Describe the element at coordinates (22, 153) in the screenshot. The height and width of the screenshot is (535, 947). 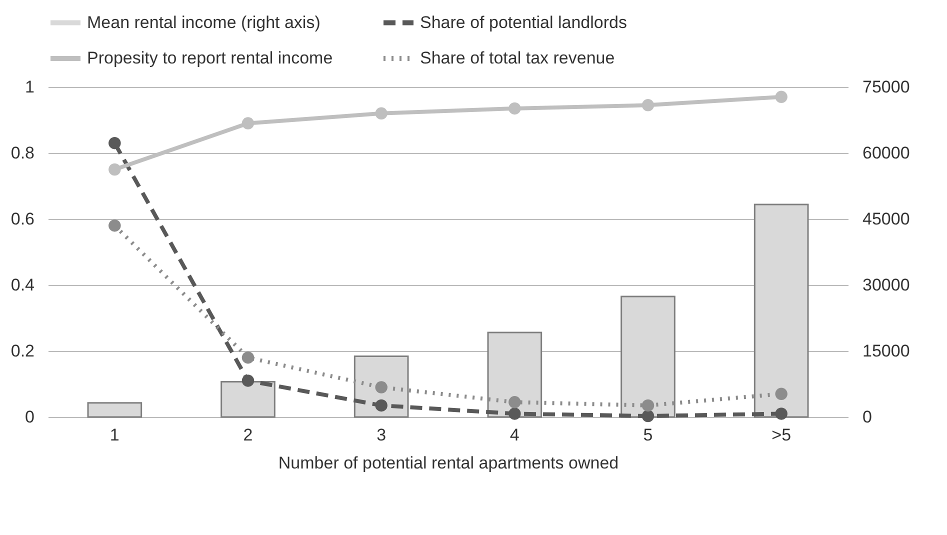
I see `y-tick-label: 0.8` at that location.